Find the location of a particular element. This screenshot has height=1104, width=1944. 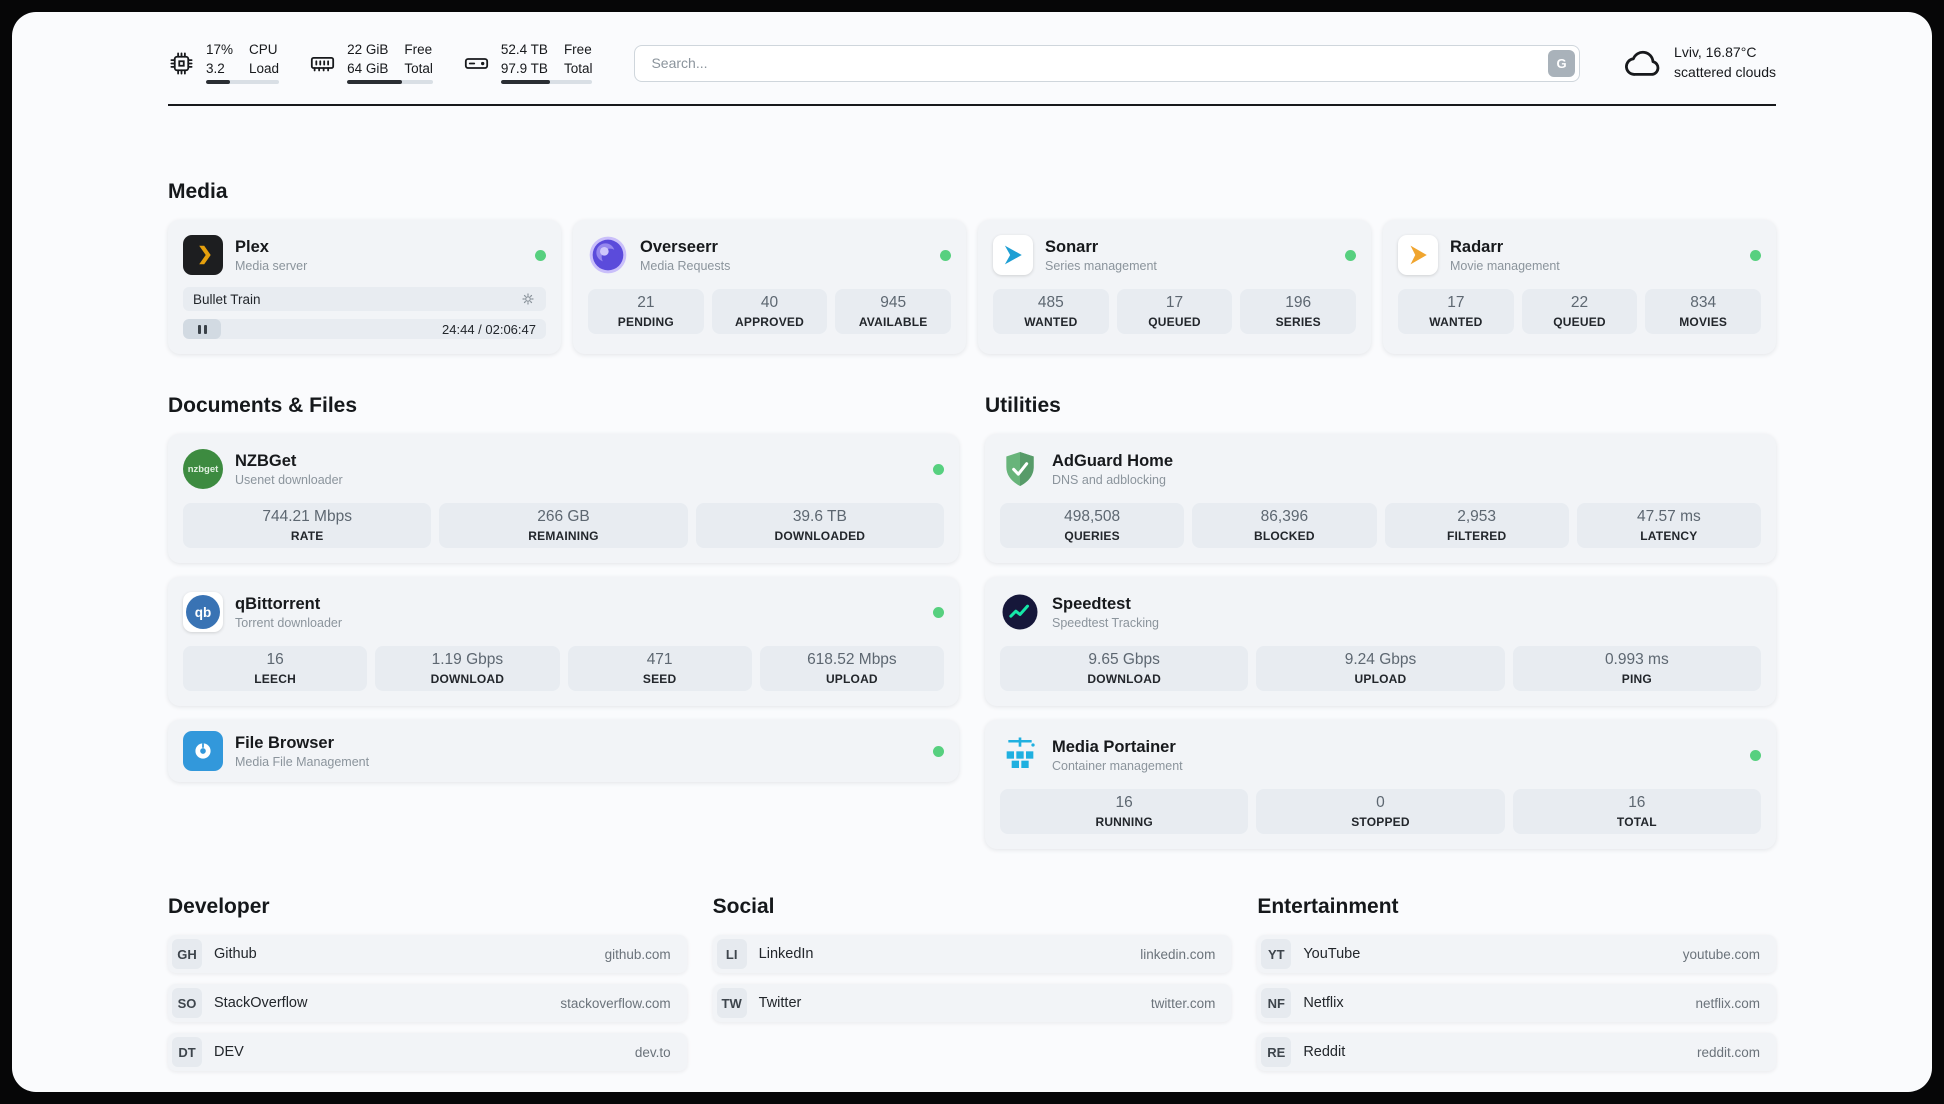

stat-value: 16 is located at coordinates (275, 659).